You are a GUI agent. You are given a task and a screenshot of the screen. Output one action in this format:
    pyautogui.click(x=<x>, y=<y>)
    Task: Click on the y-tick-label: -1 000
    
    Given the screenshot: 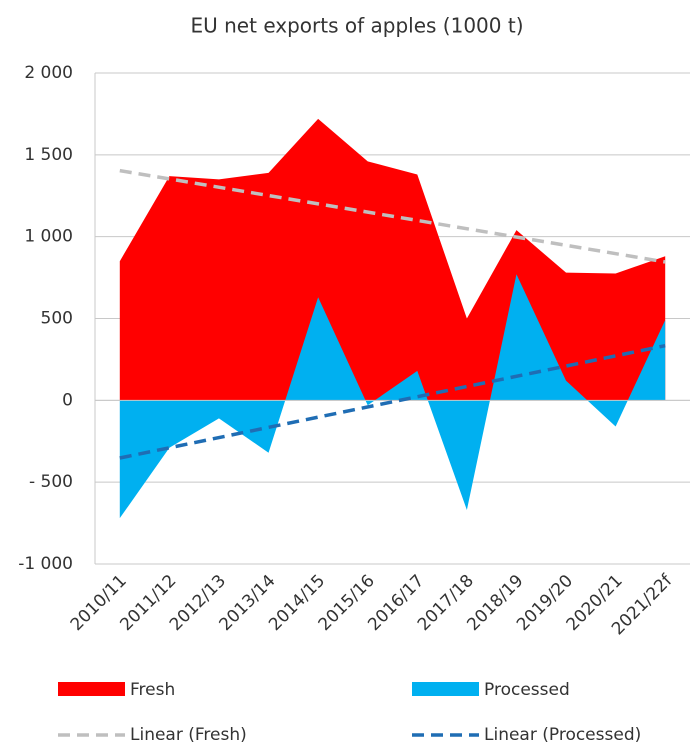 What is the action you would take?
    pyautogui.click(x=45, y=564)
    